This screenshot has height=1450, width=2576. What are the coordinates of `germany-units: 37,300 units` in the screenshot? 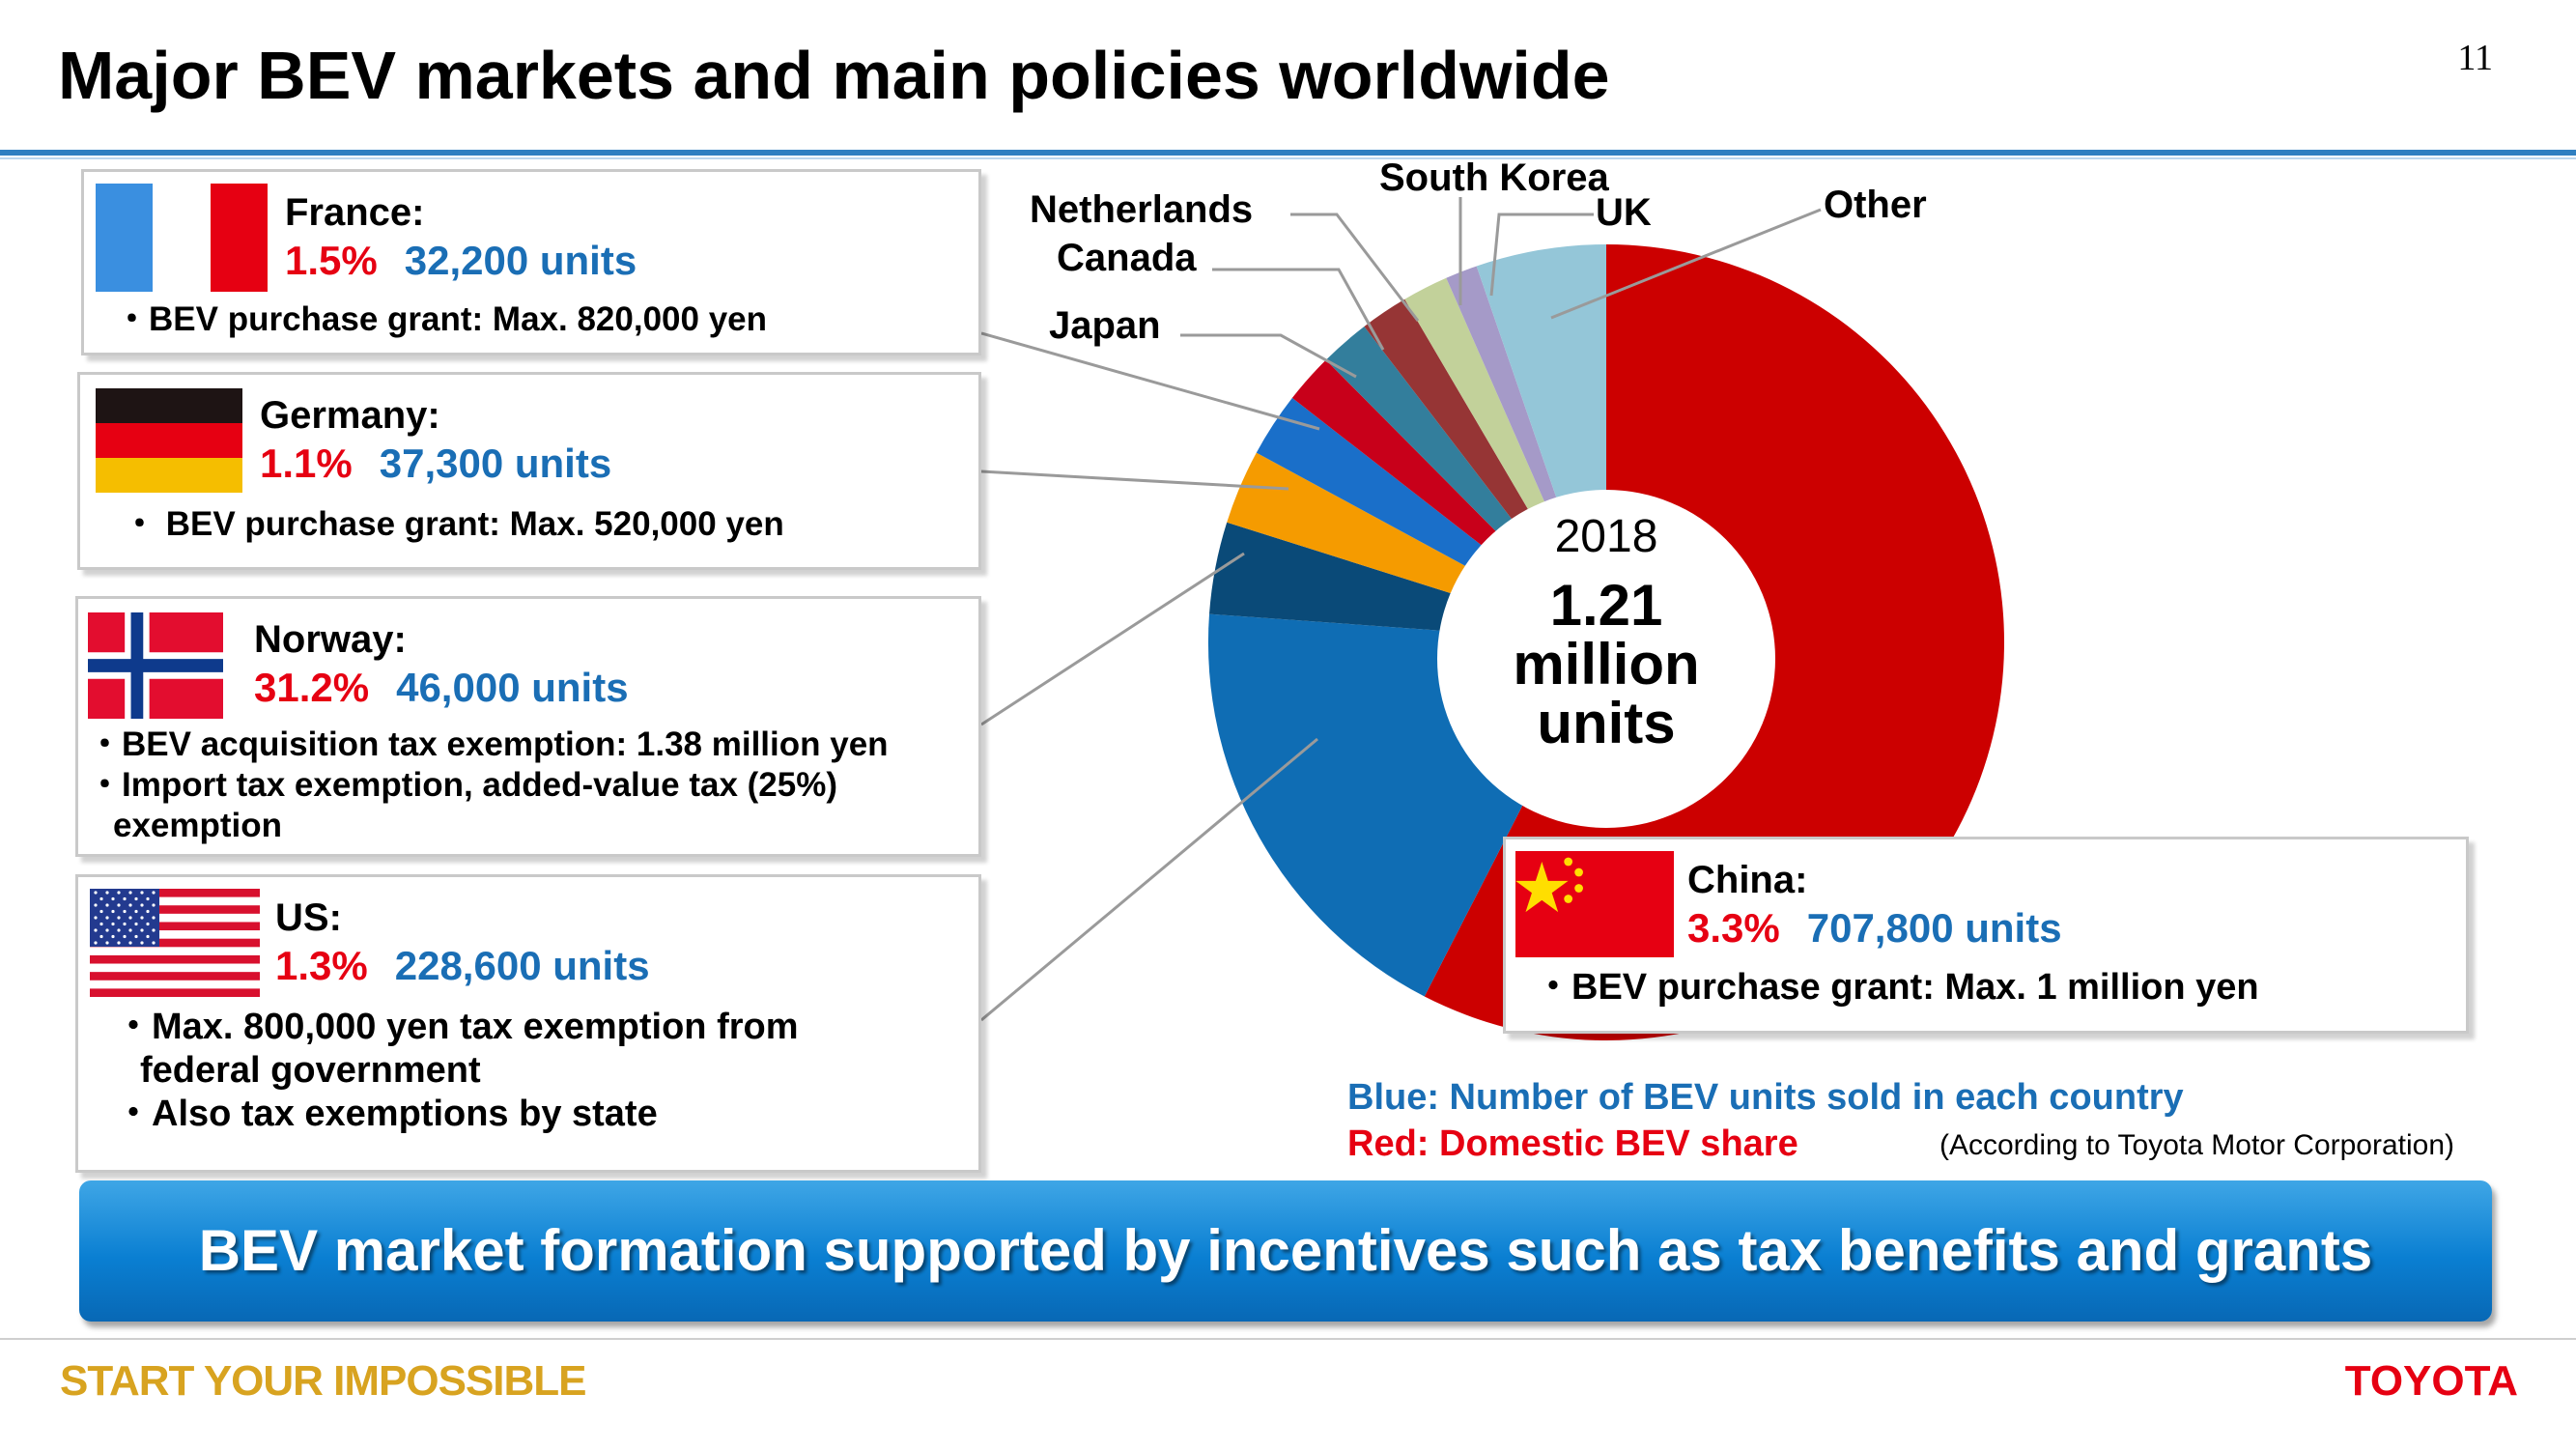 It's located at (495, 464).